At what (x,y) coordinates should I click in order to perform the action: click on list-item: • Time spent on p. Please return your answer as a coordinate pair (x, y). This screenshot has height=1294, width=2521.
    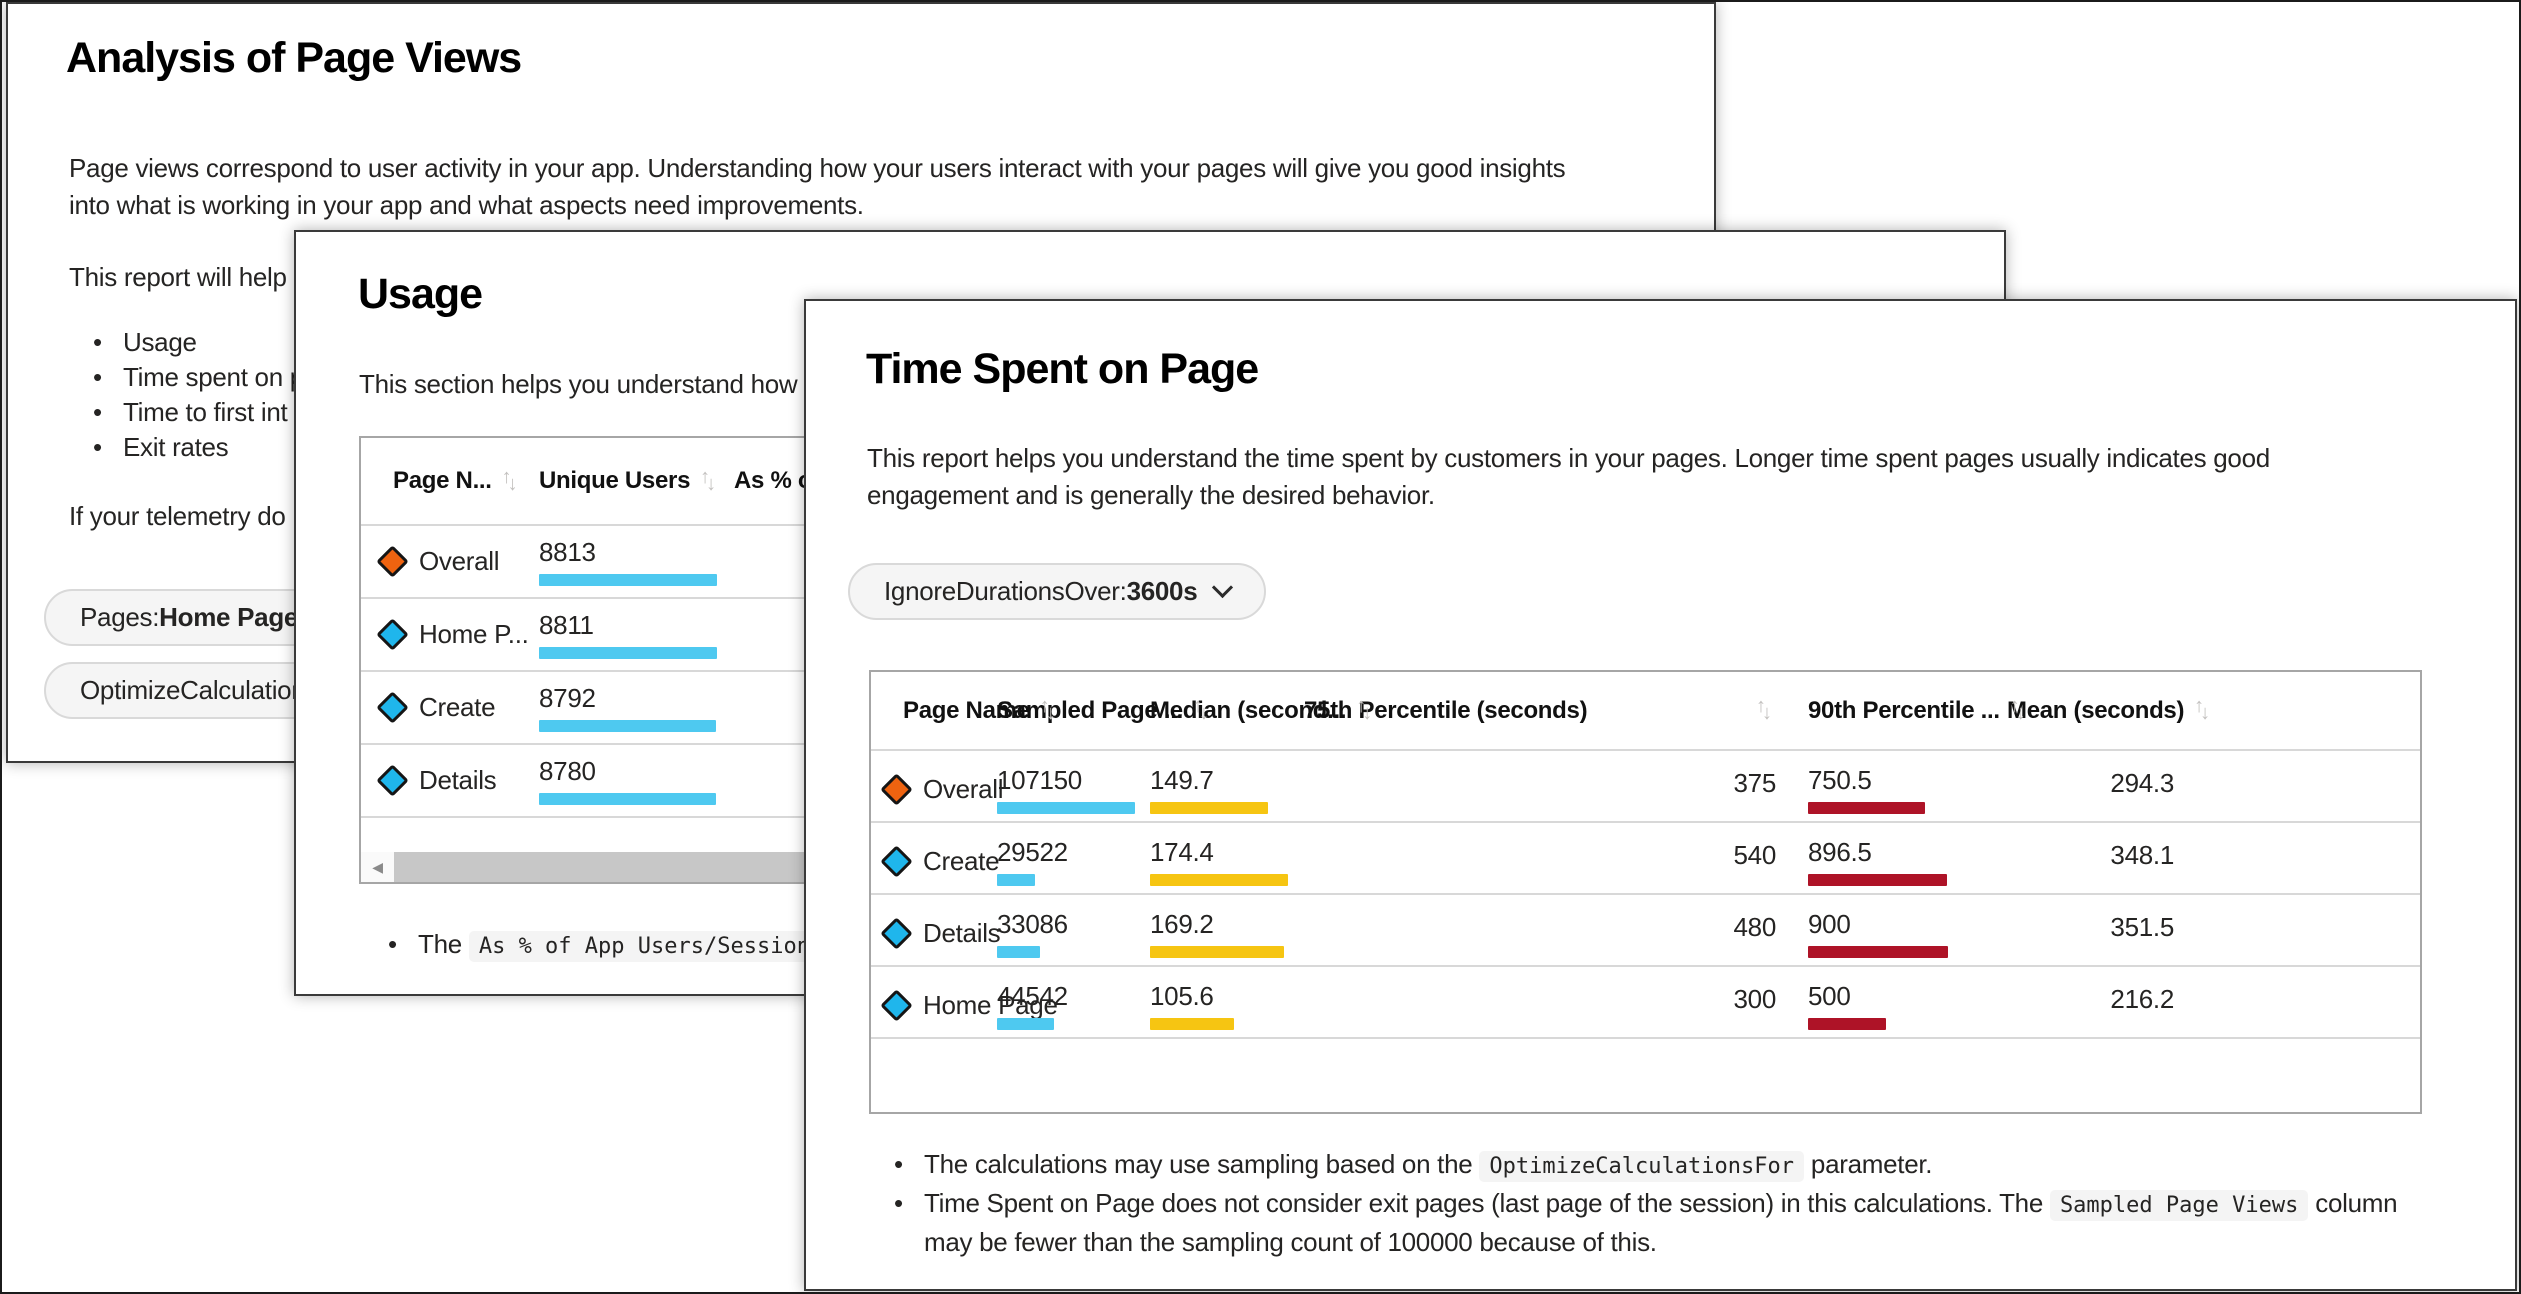
    Looking at the image, I should click on (198, 377).